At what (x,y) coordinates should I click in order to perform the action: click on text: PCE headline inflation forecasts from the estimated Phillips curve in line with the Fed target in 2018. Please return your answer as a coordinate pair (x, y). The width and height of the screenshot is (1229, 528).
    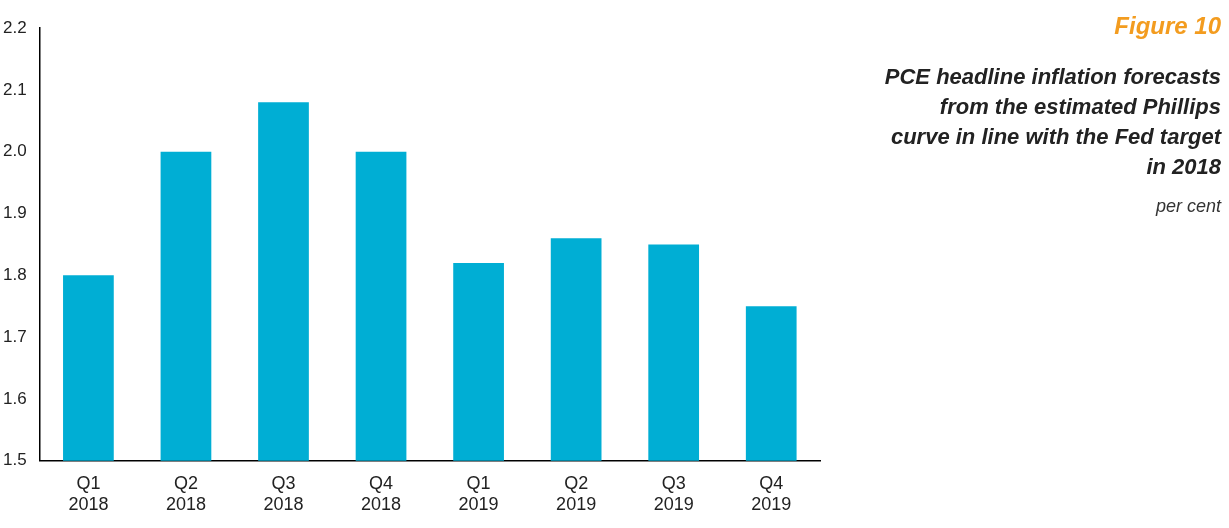
    Looking at the image, I should click on (1052, 122).